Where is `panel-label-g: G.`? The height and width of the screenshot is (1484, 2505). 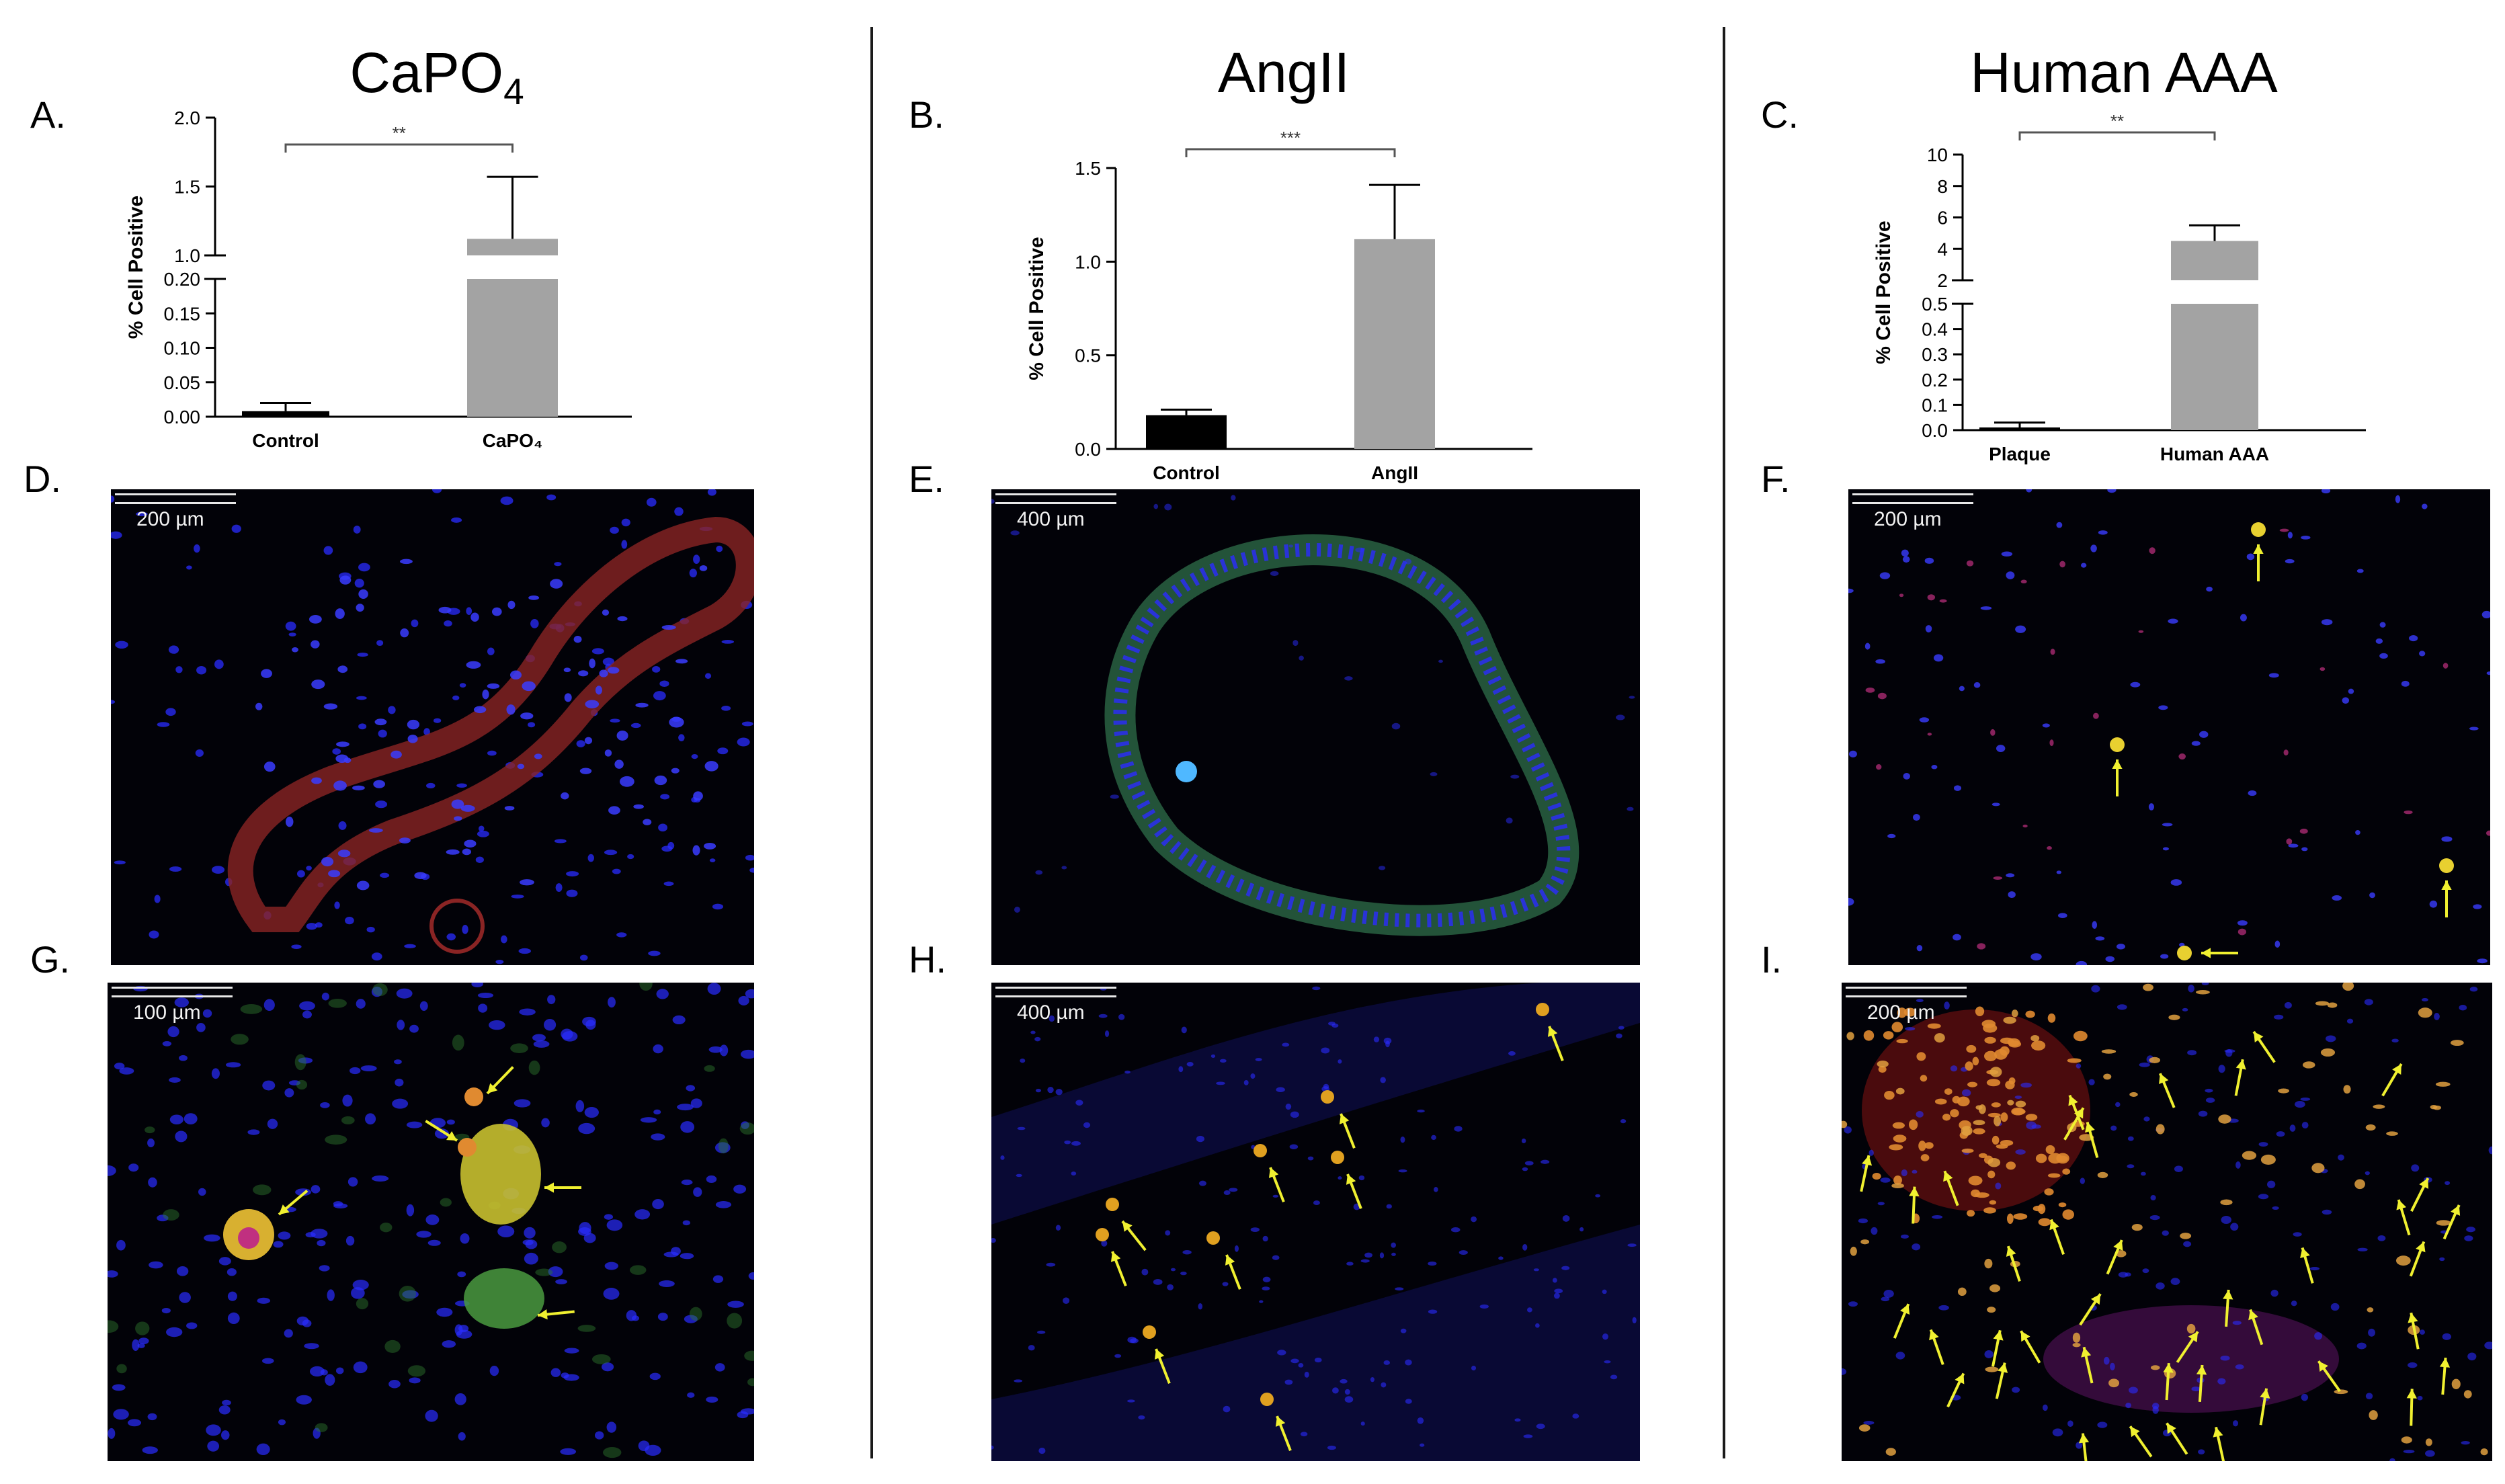
panel-label-g: G. is located at coordinates (50, 959).